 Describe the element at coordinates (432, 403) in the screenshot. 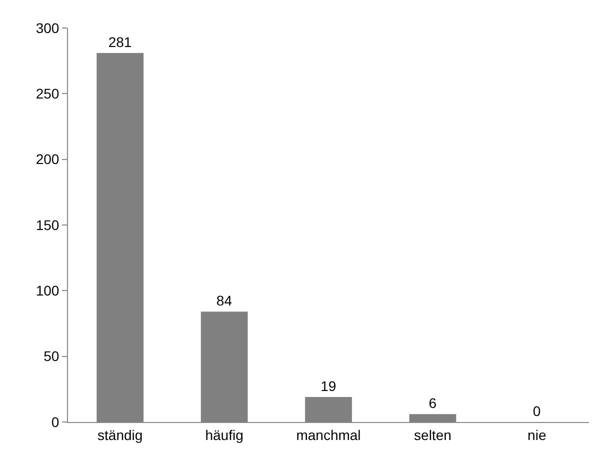

I see `data-label: 6` at that location.